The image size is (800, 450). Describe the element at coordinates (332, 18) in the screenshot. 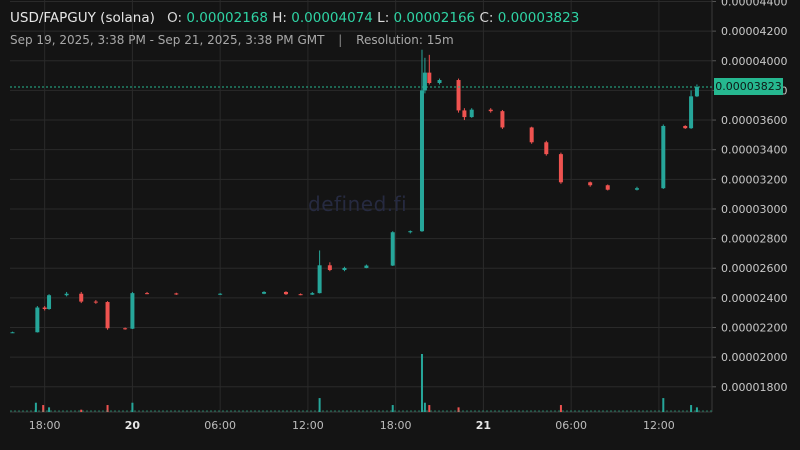

I see `high-value: 0.00004074` at that location.